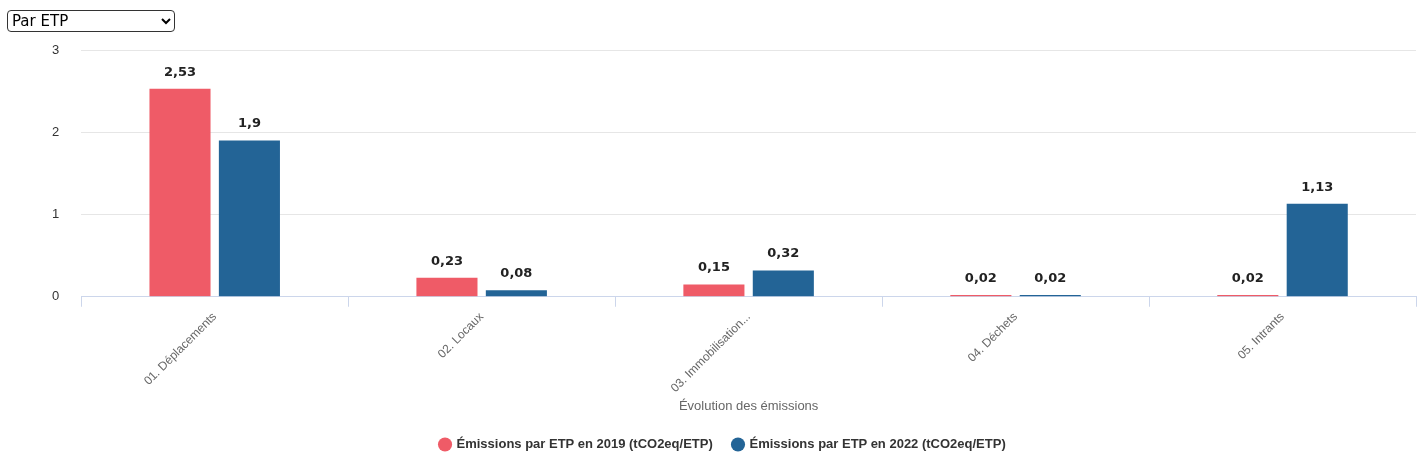  Describe the element at coordinates (249, 123) in the screenshot. I see `data-label: 1,9` at that location.